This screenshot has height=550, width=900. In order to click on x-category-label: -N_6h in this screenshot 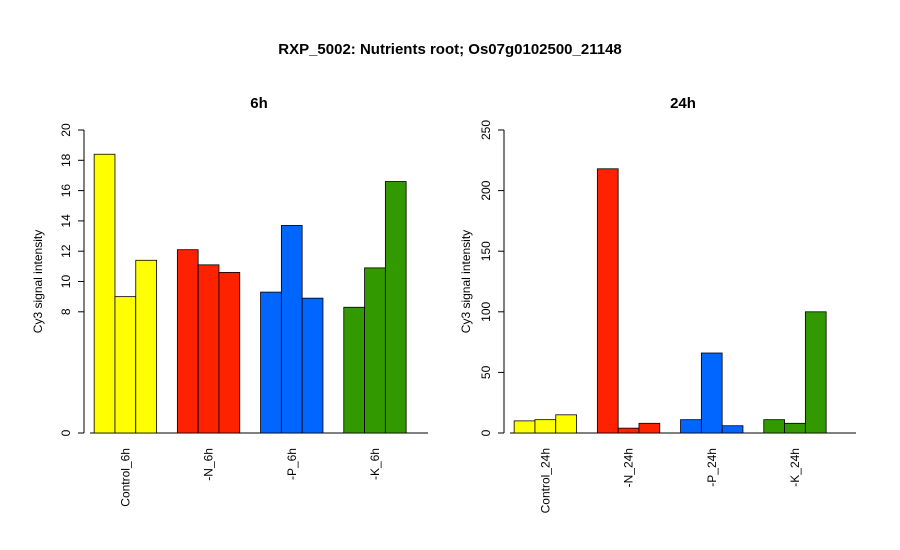, I will do `click(209, 464)`.